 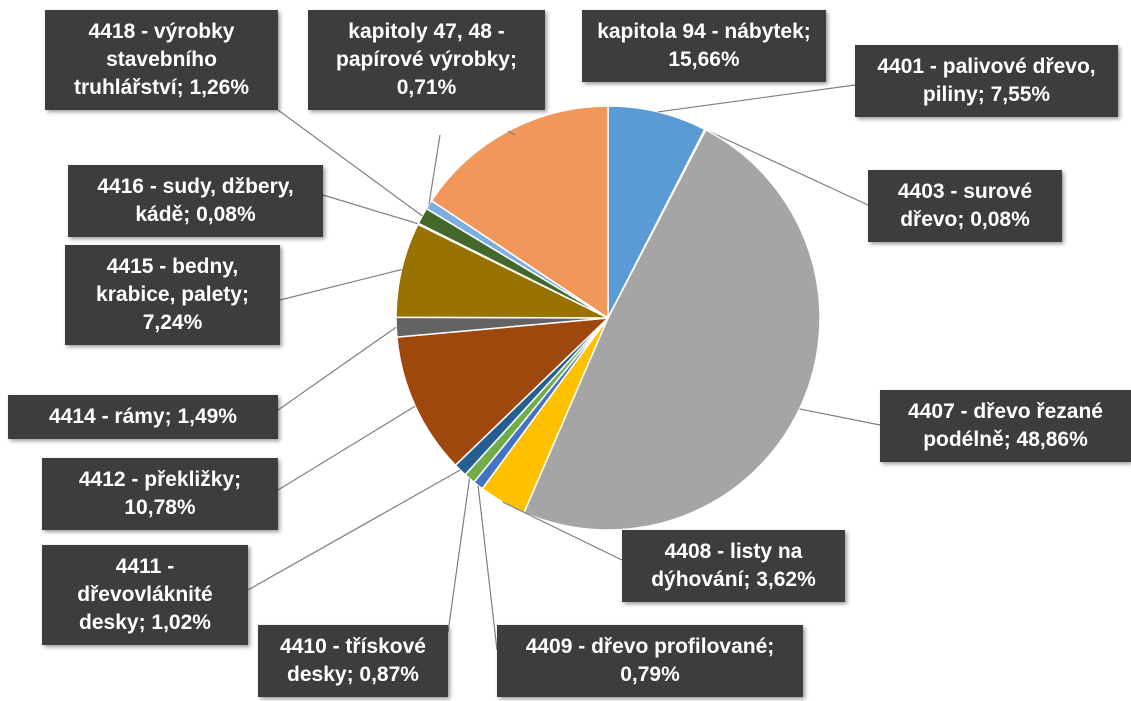 I want to click on value-label: 1,02%, so click(x=181, y=622).